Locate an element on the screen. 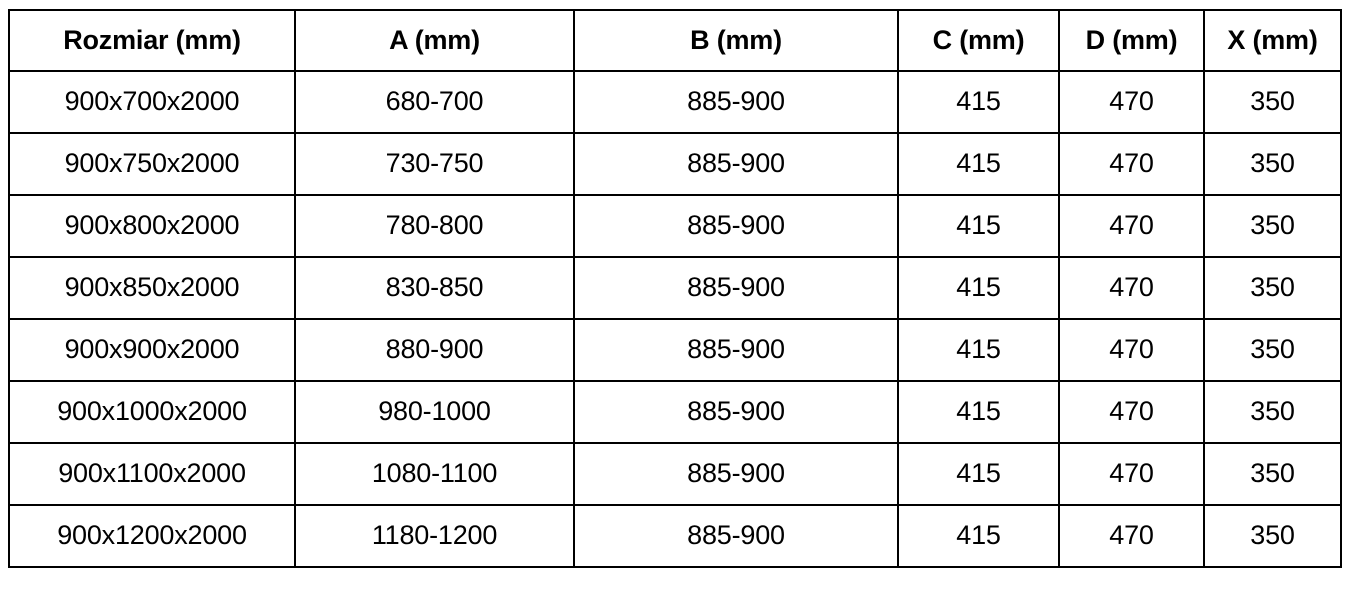  cell-size: 900x850x2000 is located at coordinates (152, 288).